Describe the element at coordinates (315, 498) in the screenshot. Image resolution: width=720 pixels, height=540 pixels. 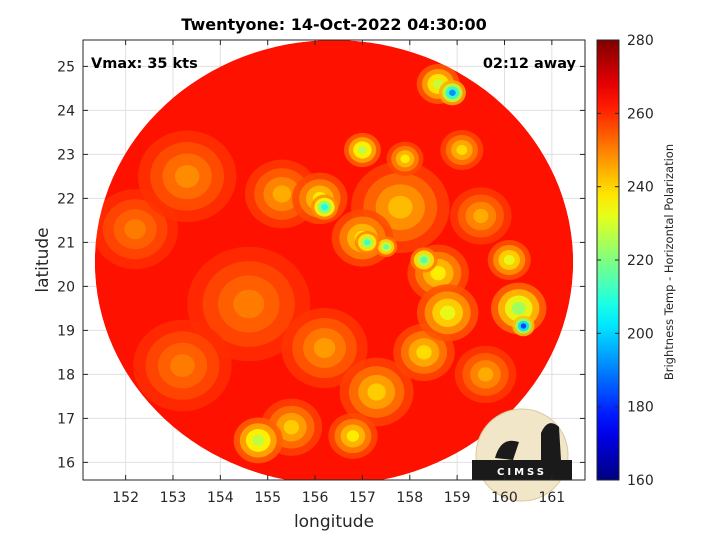
I see `x-tick-label: 156` at that location.